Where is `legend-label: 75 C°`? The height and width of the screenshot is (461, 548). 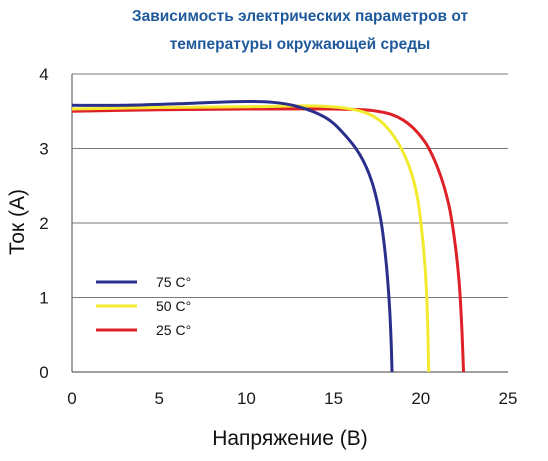 legend-label: 75 C° is located at coordinates (173, 282).